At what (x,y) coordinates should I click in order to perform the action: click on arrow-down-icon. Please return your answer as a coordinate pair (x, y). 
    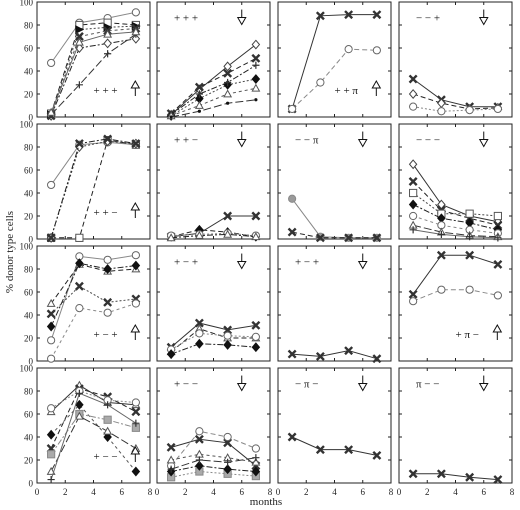
    Looking at the image, I should click on (241, 17).